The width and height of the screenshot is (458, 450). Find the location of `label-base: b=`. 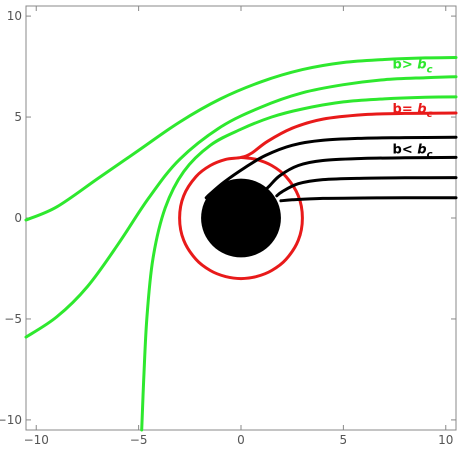

label-base: b= is located at coordinates (405, 109).